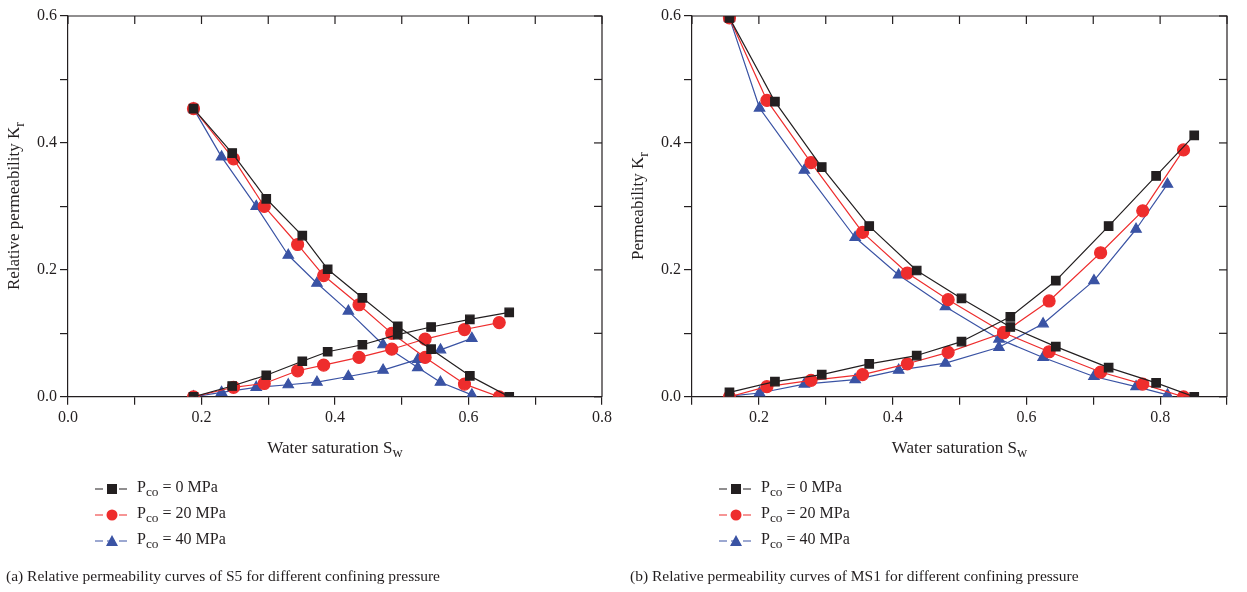 This screenshot has width=1247, height=592. What do you see at coordinates (223, 576) in the screenshot?
I see `text: (a) Relative permeability curves of S5 for different confining pressure` at bounding box center [223, 576].